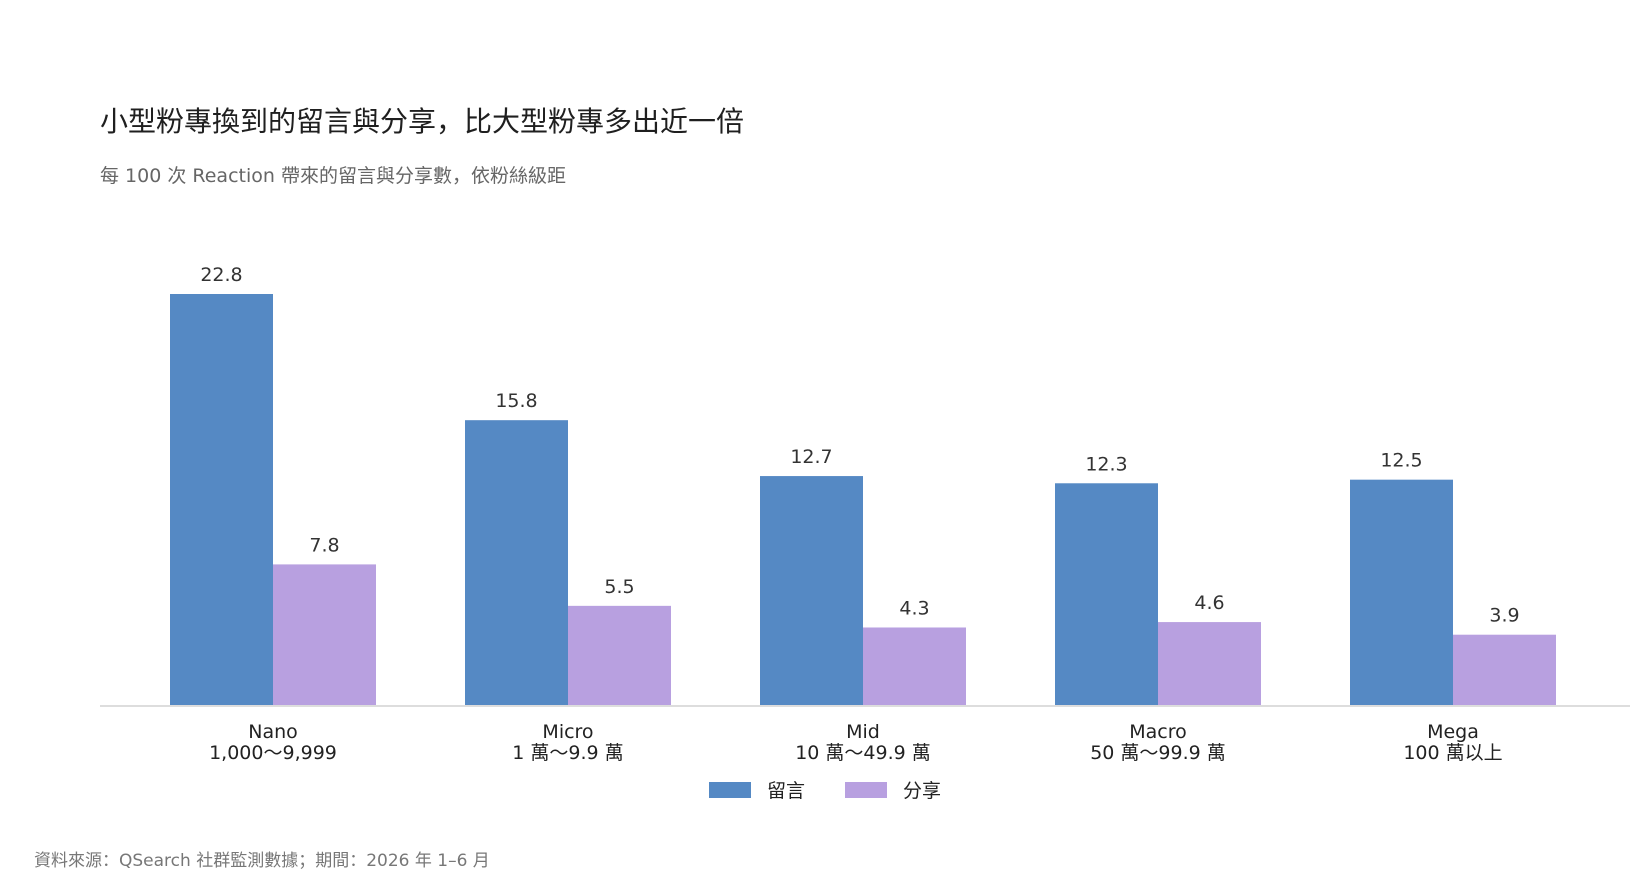 This screenshot has height=871, width=1650. I want to click on bar-comments-nano, so click(221, 499).